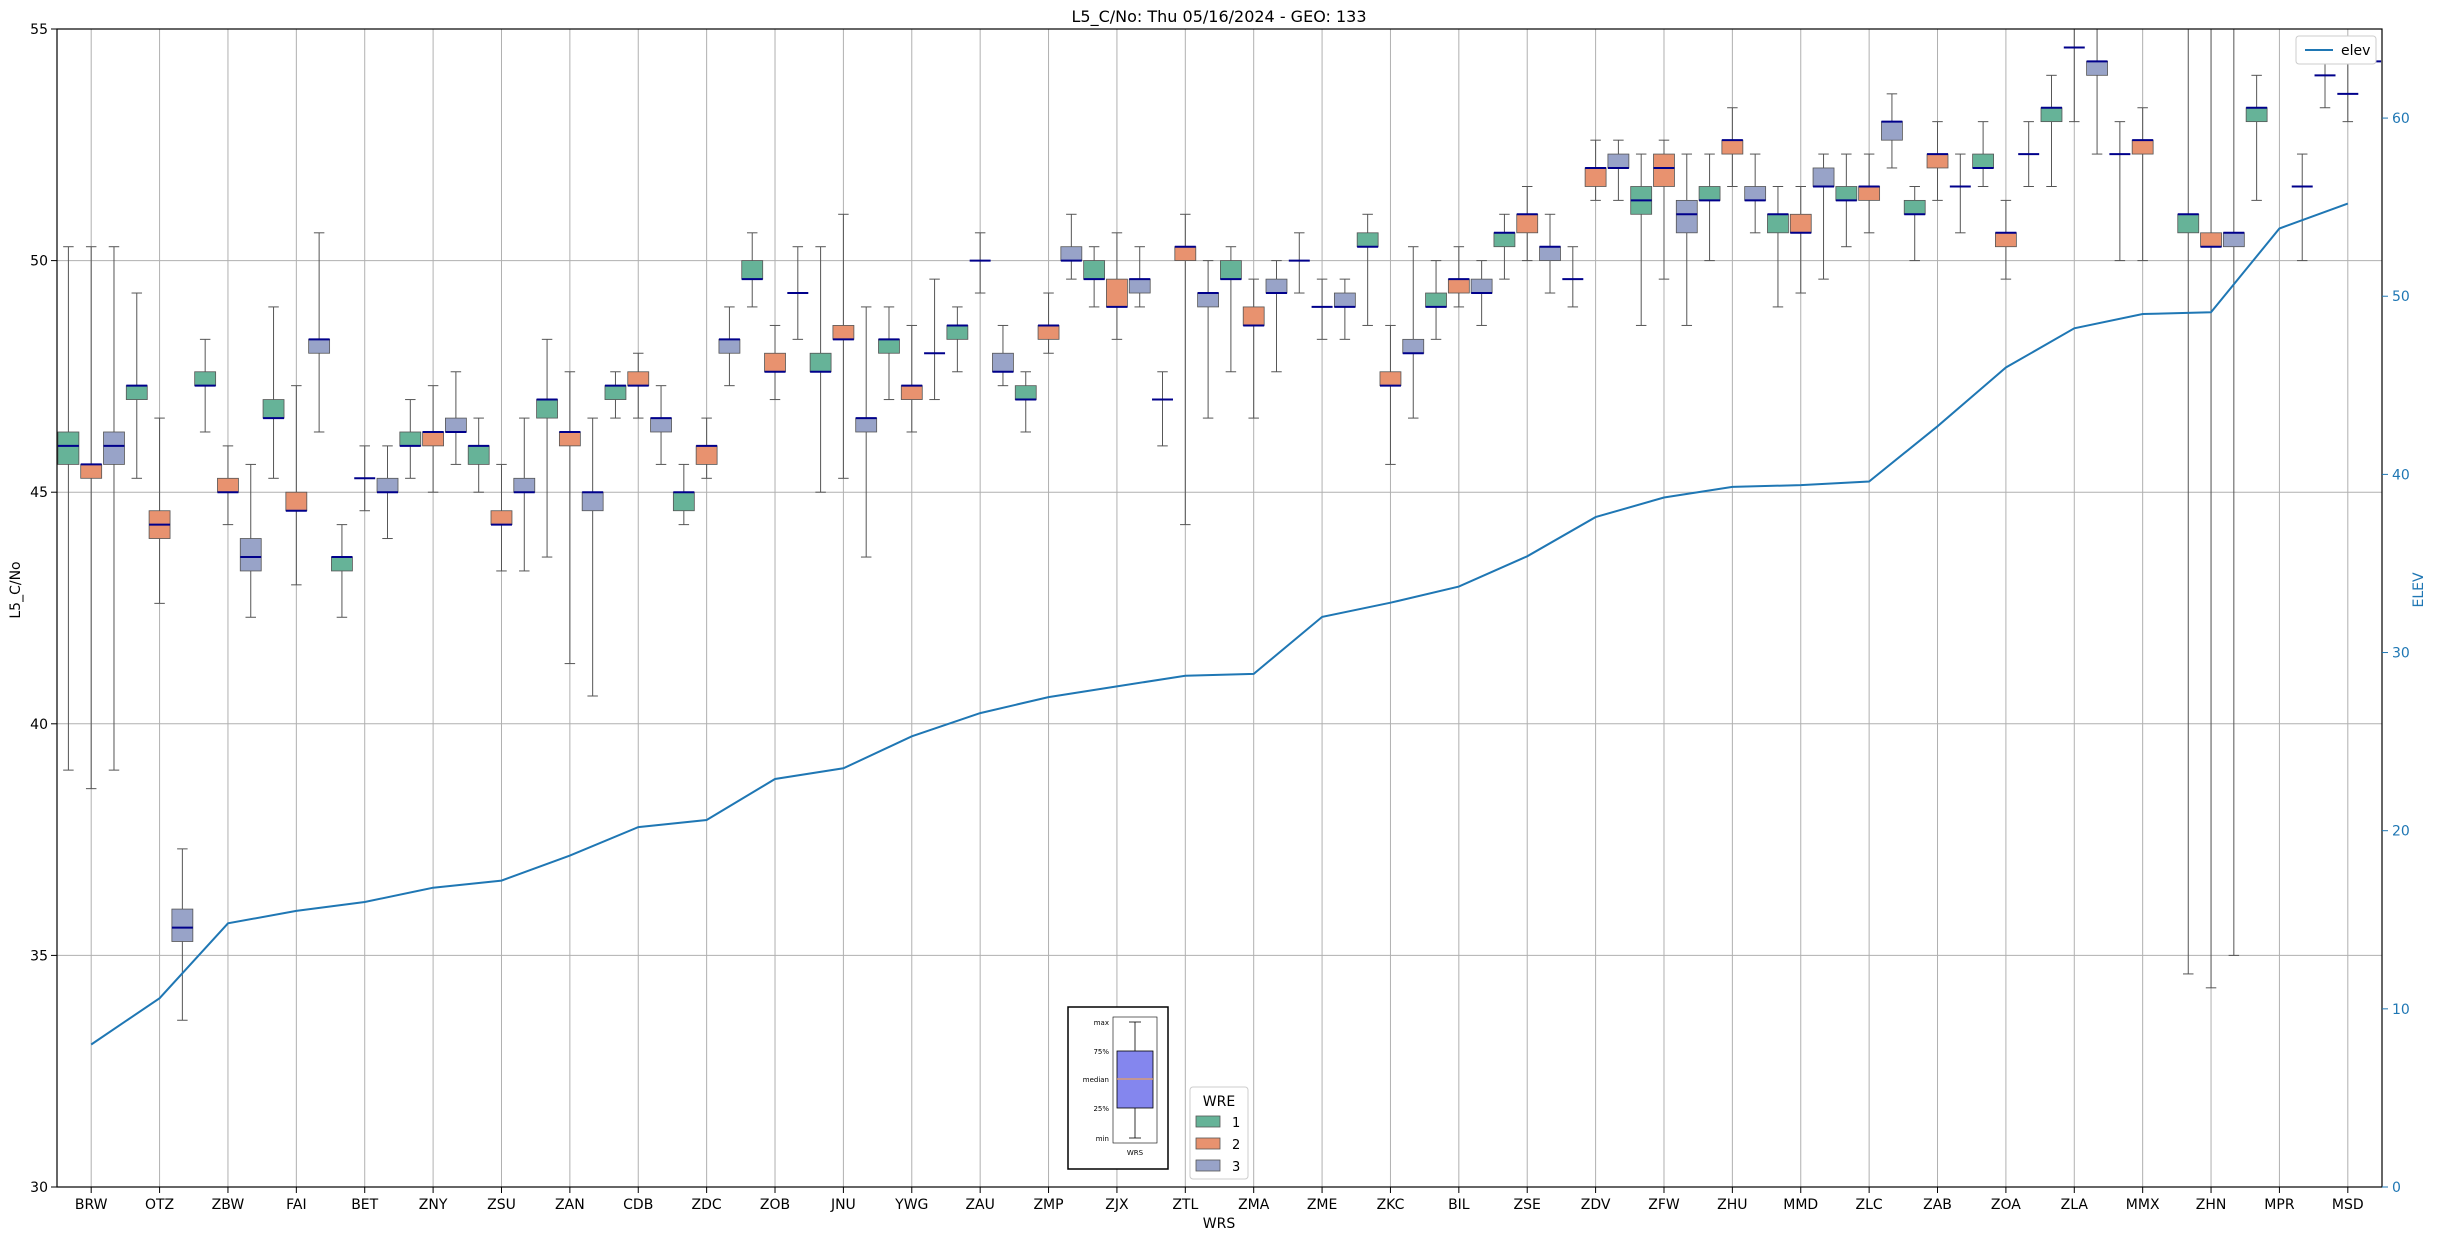  What do you see at coordinates (524, 494) in the screenshot?
I see `box-plot-zsu-wre3` at bounding box center [524, 494].